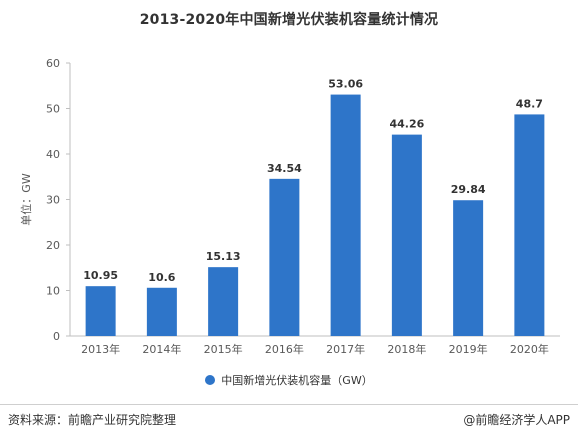 The width and height of the screenshot is (578, 438). What do you see at coordinates (92, 420) in the screenshot?
I see `source-note: 资料来源：前瞻产业研究院整理` at bounding box center [92, 420].